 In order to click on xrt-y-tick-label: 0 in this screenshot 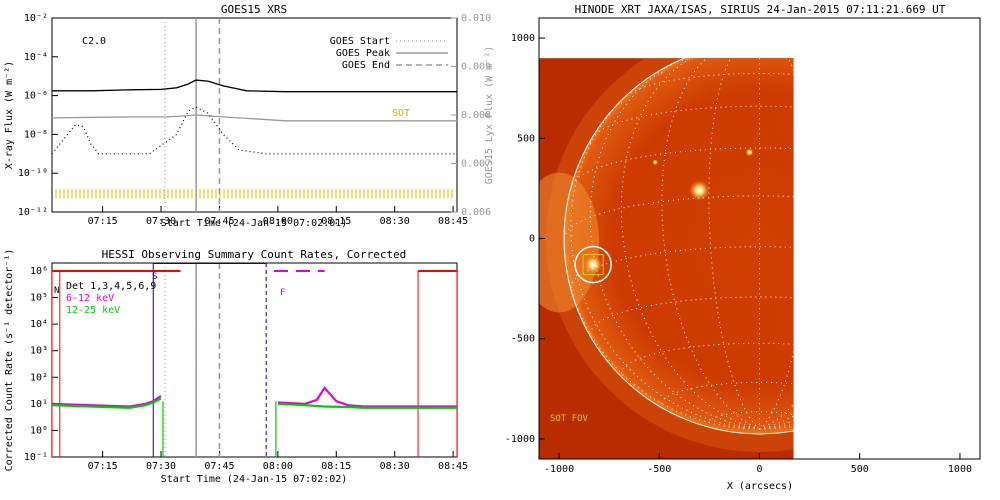, I will do `click(532, 239)`.